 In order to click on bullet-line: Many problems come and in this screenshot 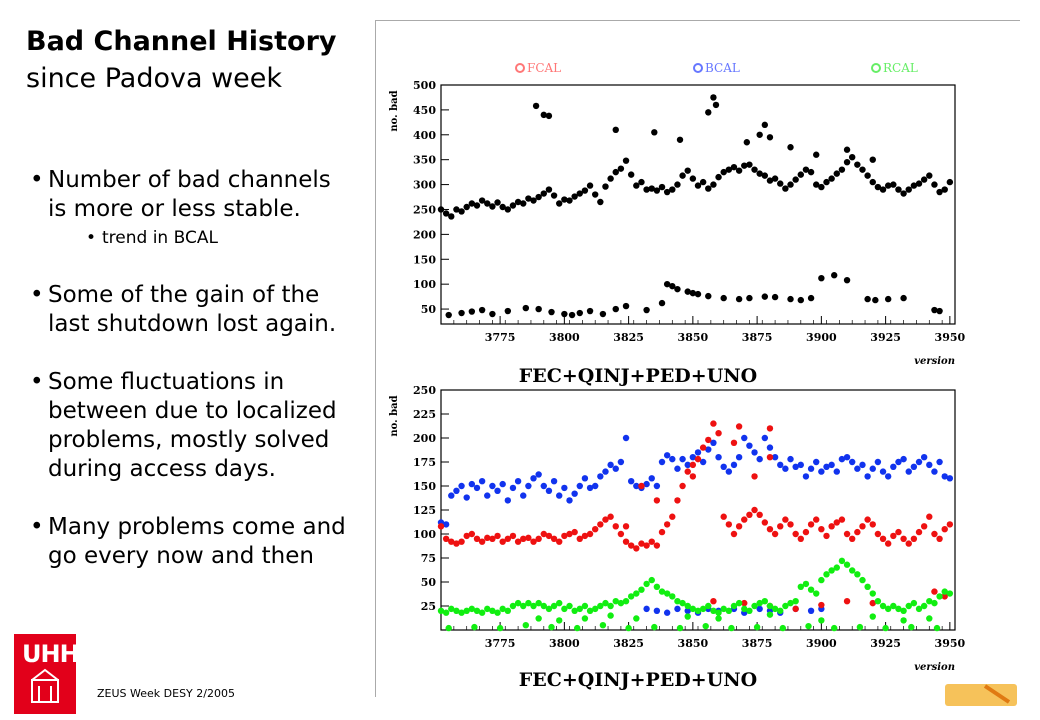, I will do `click(197, 527)`.